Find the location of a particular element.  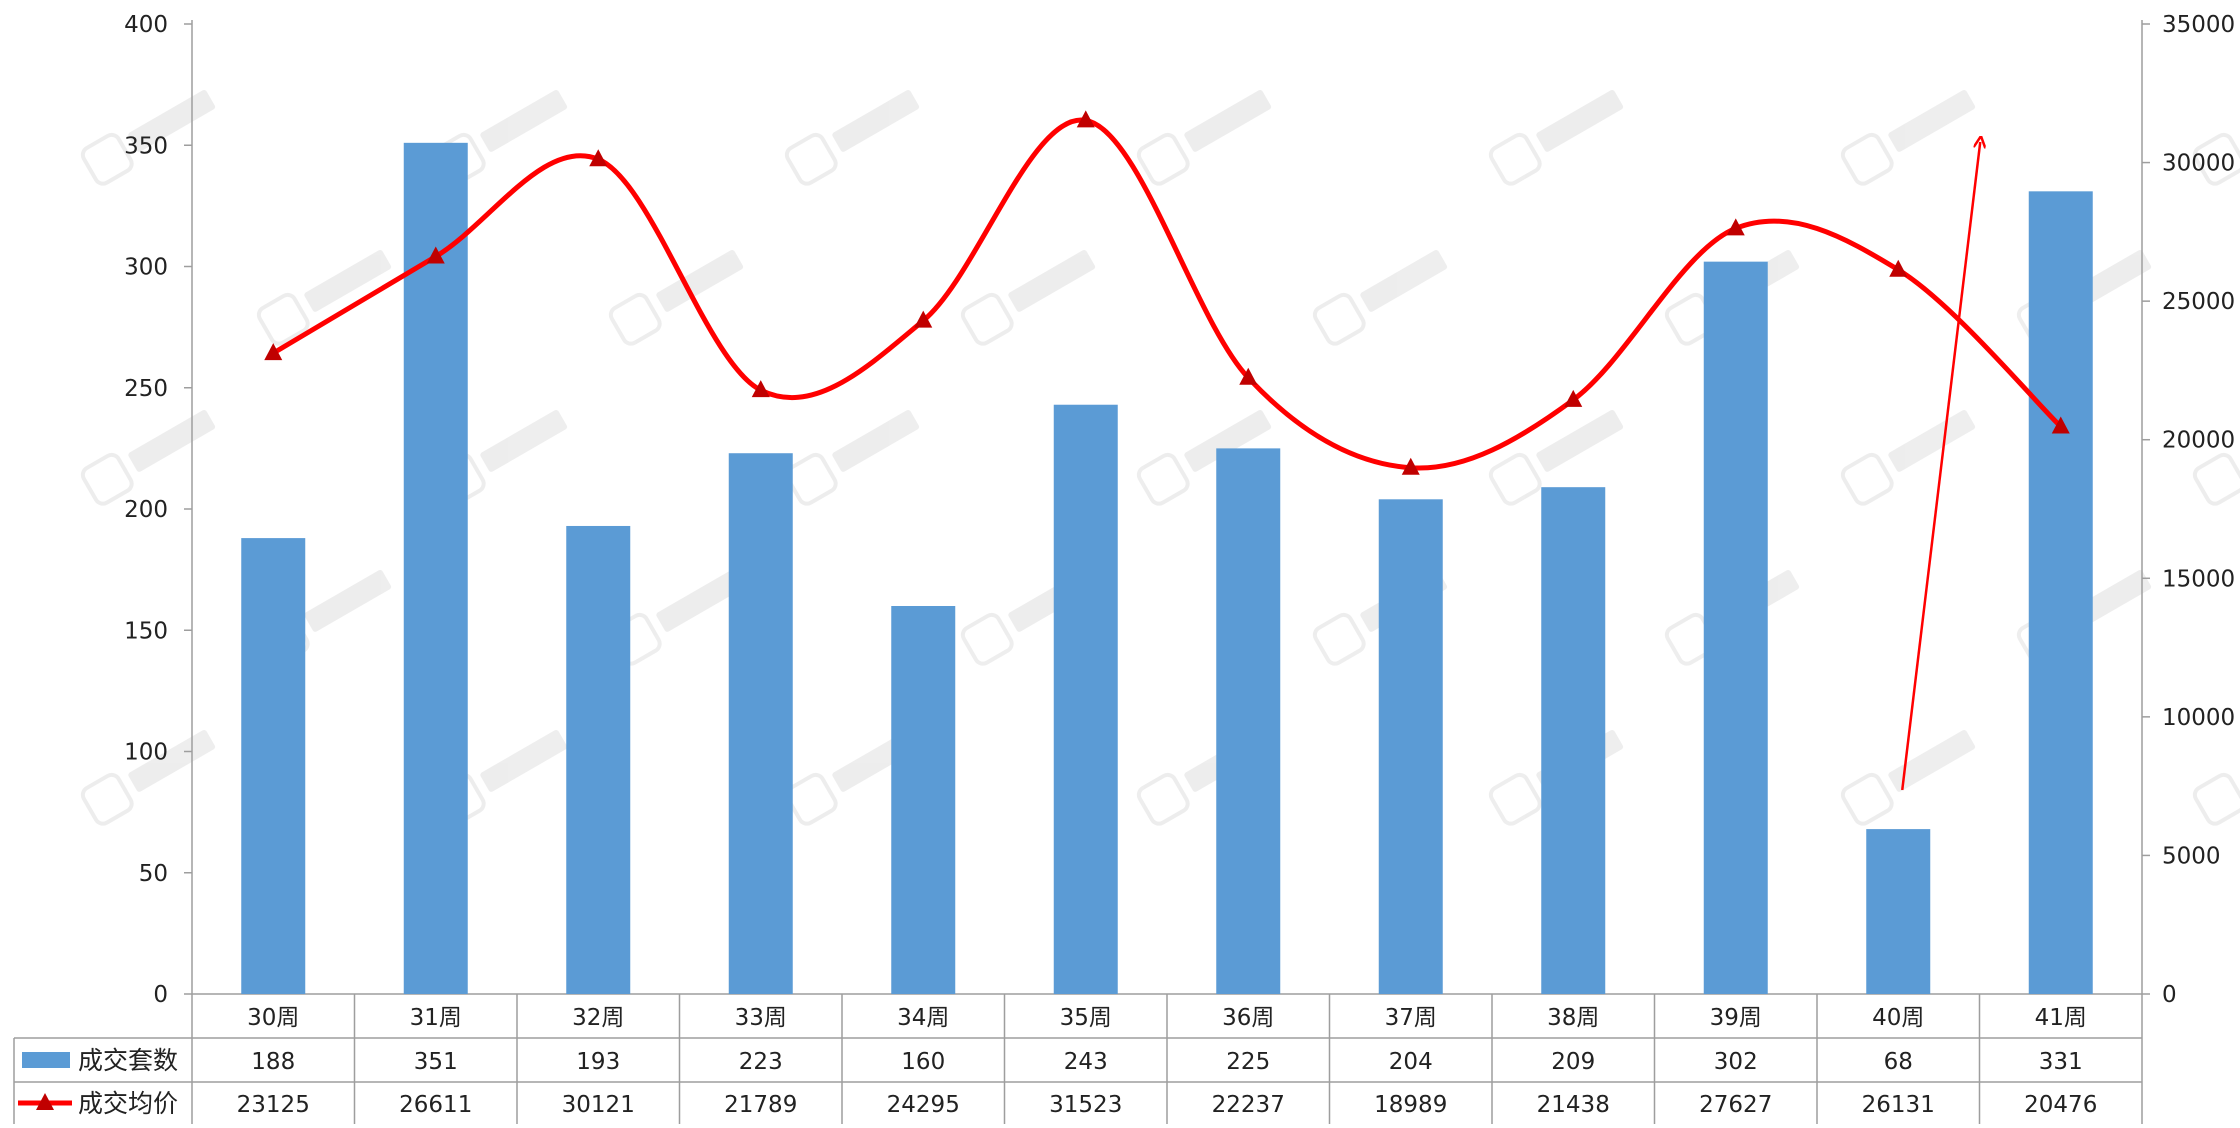

legend-series-name: 成交套数 is located at coordinates (128, 1060).